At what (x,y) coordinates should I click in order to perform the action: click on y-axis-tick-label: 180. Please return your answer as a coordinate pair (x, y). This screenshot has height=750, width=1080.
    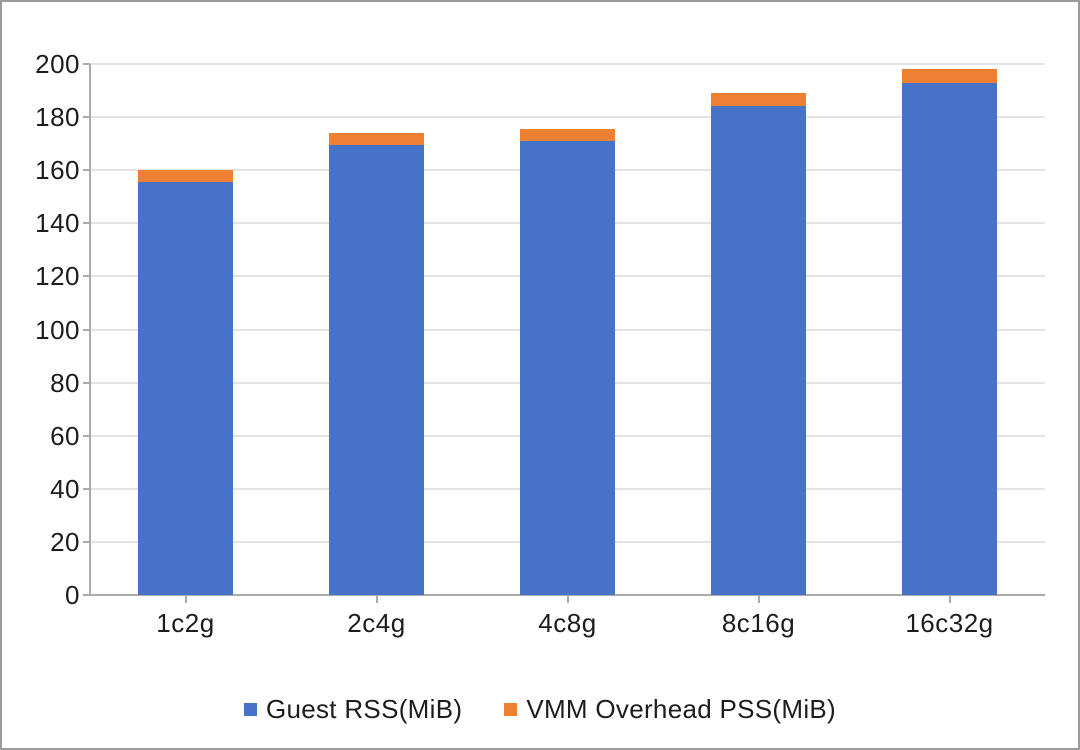
    Looking at the image, I should click on (57, 117).